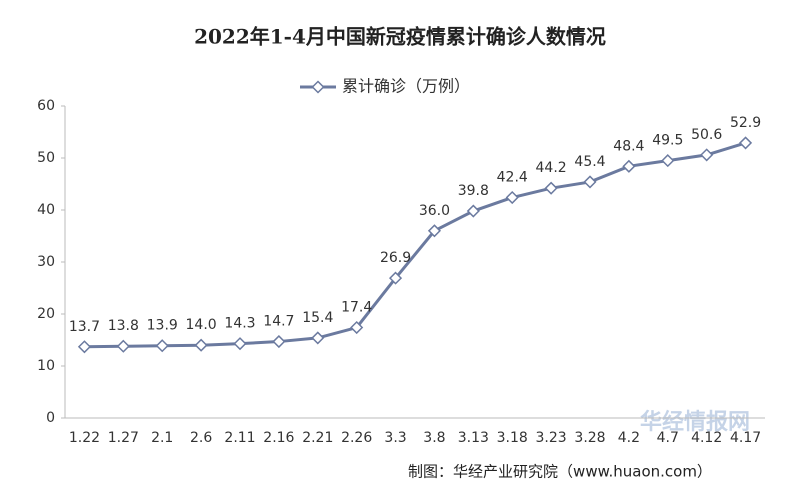 The width and height of the screenshot is (800, 500). What do you see at coordinates (201, 438) in the screenshot?
I see `x-tick-label: 2.6` at bounding box center [201, 438].